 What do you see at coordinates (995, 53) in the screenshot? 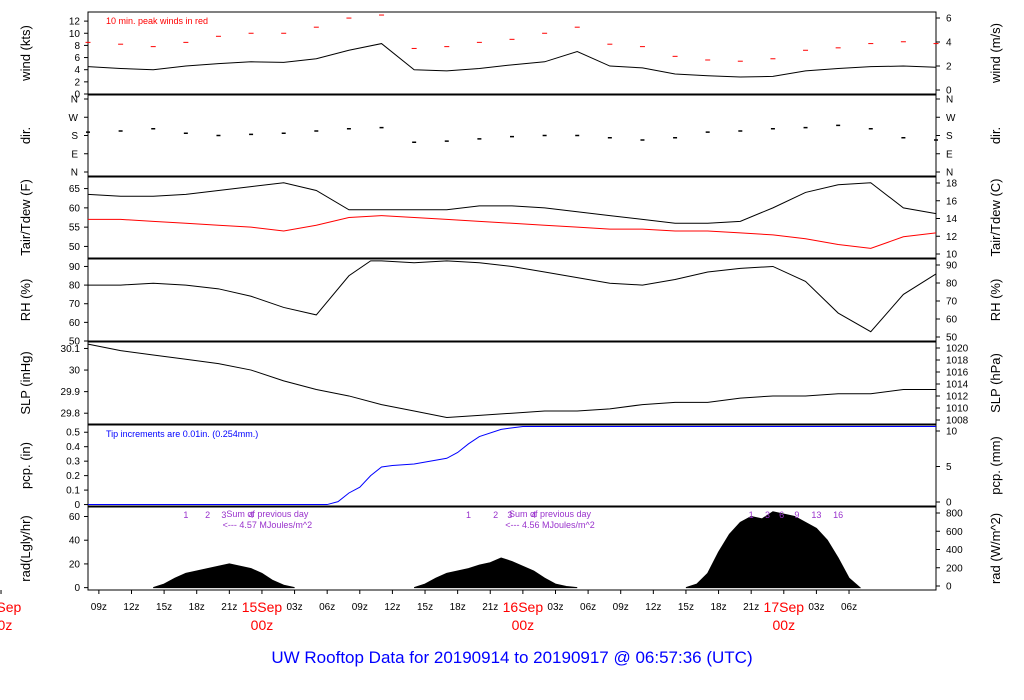
I see `y-axis-label-right: wind (m/s)` at bounding box center [995, 53].